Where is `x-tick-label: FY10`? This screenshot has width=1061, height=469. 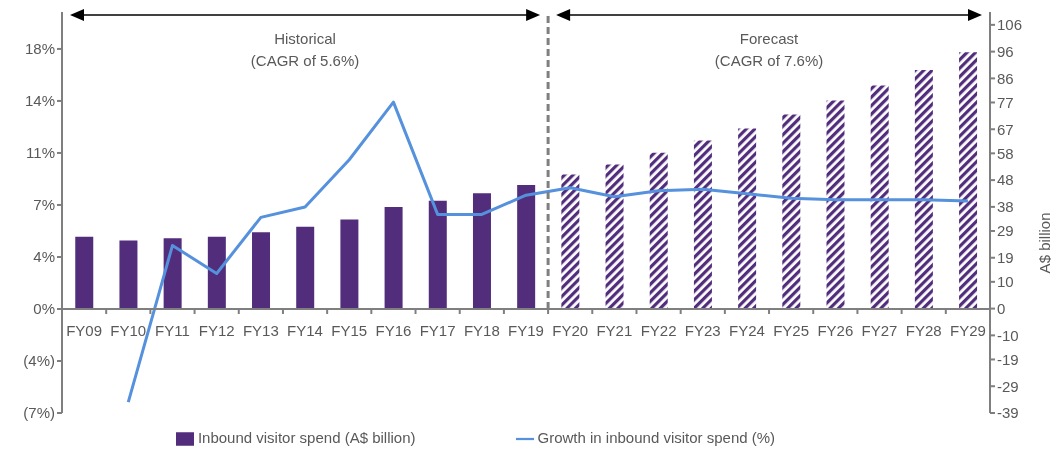 x-tick-label: FY10 is located at coordinates (128, 330).